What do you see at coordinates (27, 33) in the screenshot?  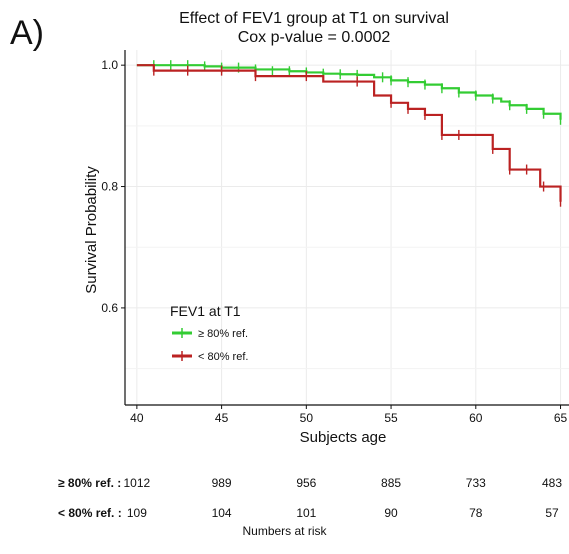 I see `panel-label: A)` at bounding box center [27, 33].